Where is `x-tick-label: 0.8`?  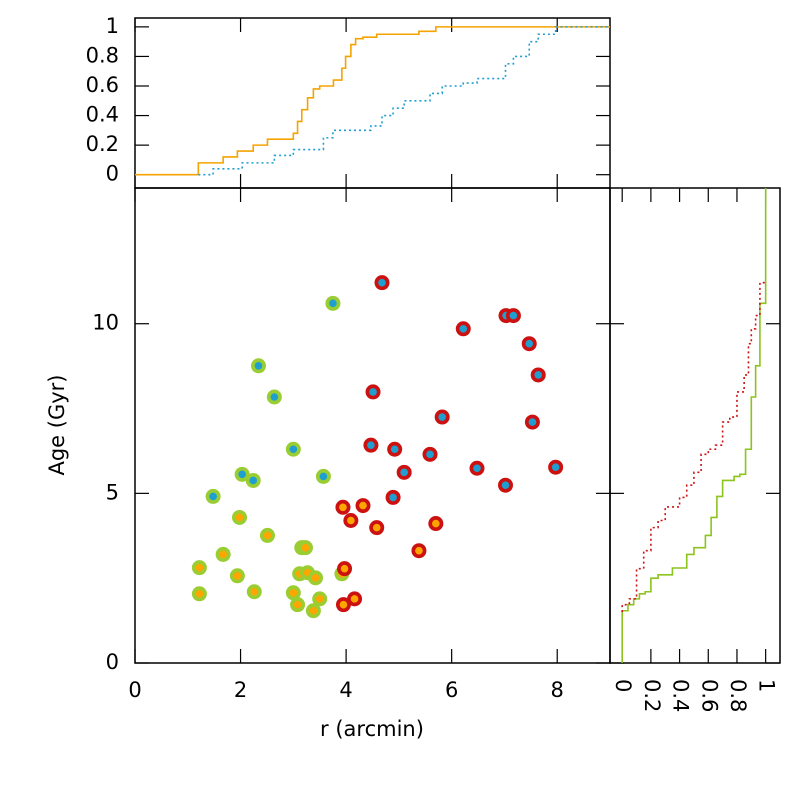
x-tick-label: 0.8 is located at coordinates (738, 695).